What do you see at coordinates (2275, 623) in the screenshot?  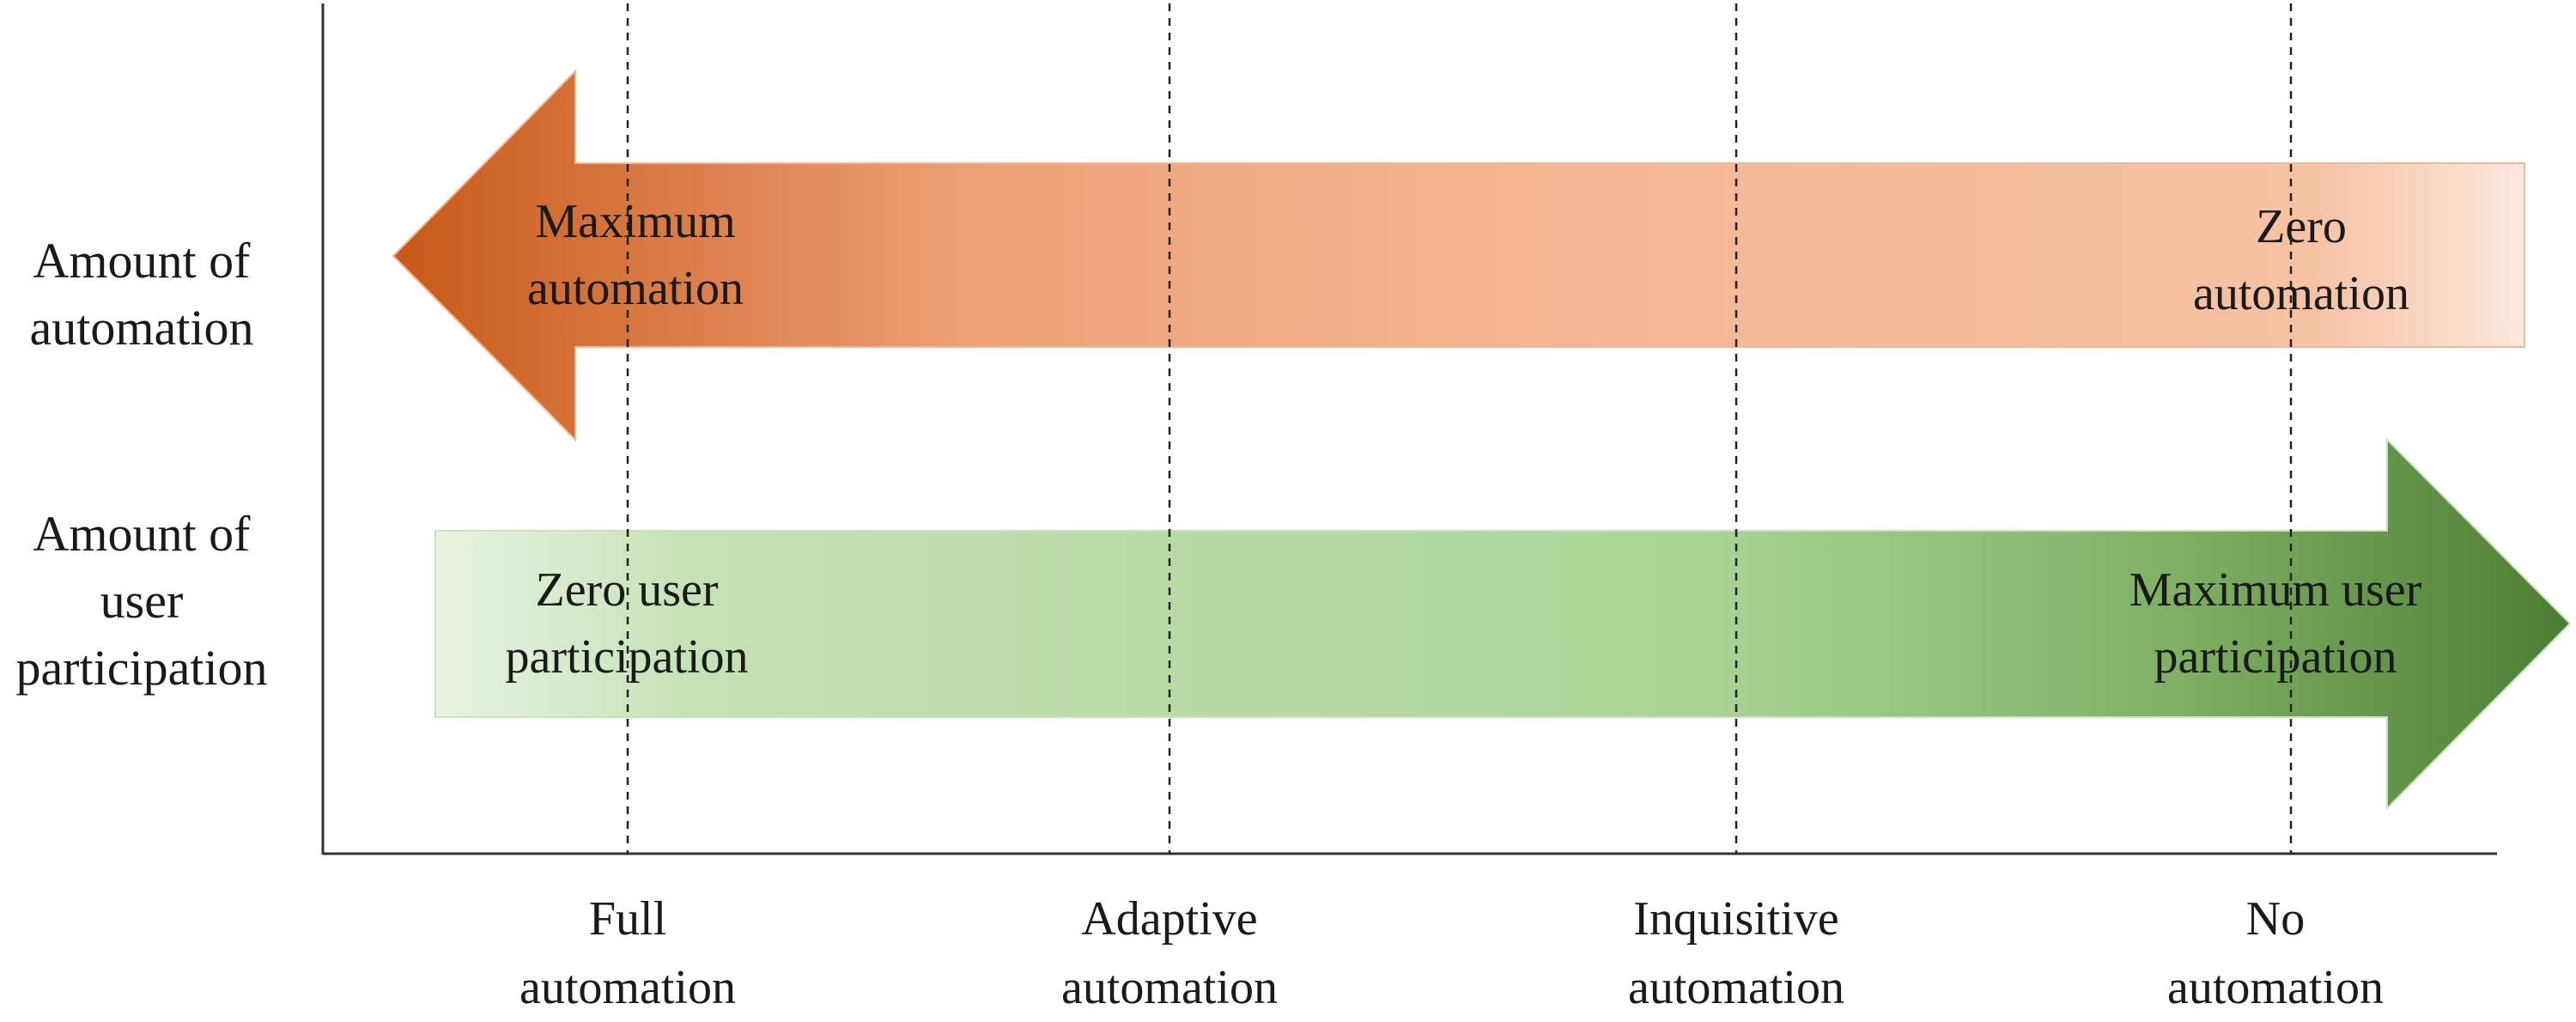 I see `label-maximum-user-participation: Maximum user participation` at bounding box center [2275, 623].